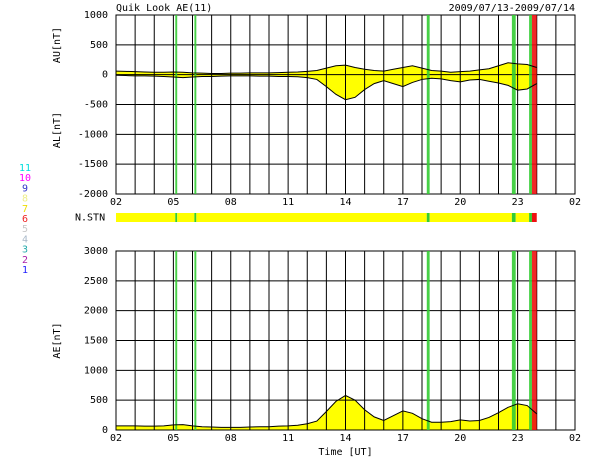  Describe the element at coordinates (25, 209) in the screenshot. I see `legend-label: 7` at that location.